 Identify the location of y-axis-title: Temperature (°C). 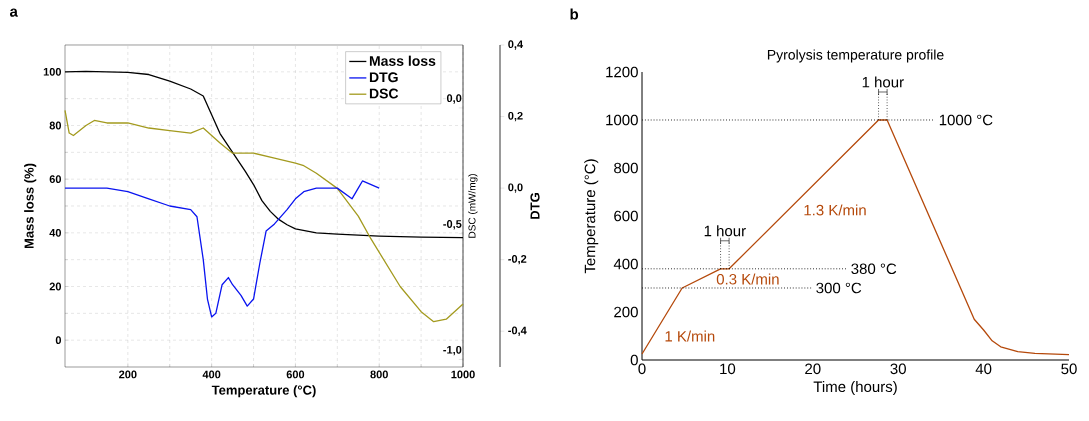
(591, 216).